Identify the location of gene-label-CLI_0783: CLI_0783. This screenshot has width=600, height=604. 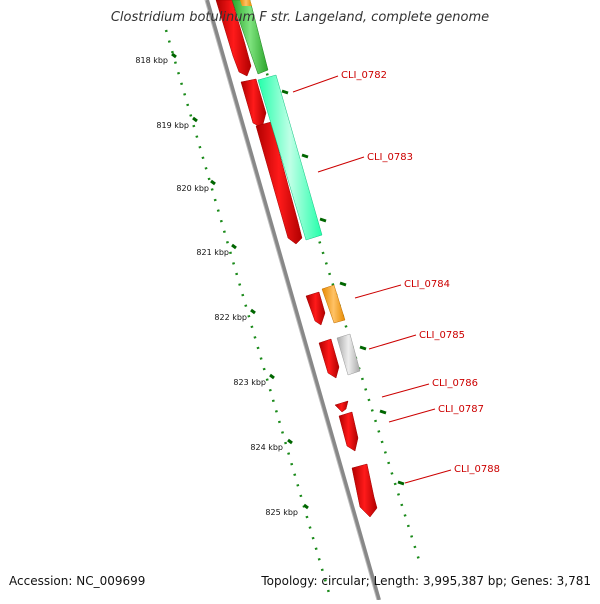
(390, 157).